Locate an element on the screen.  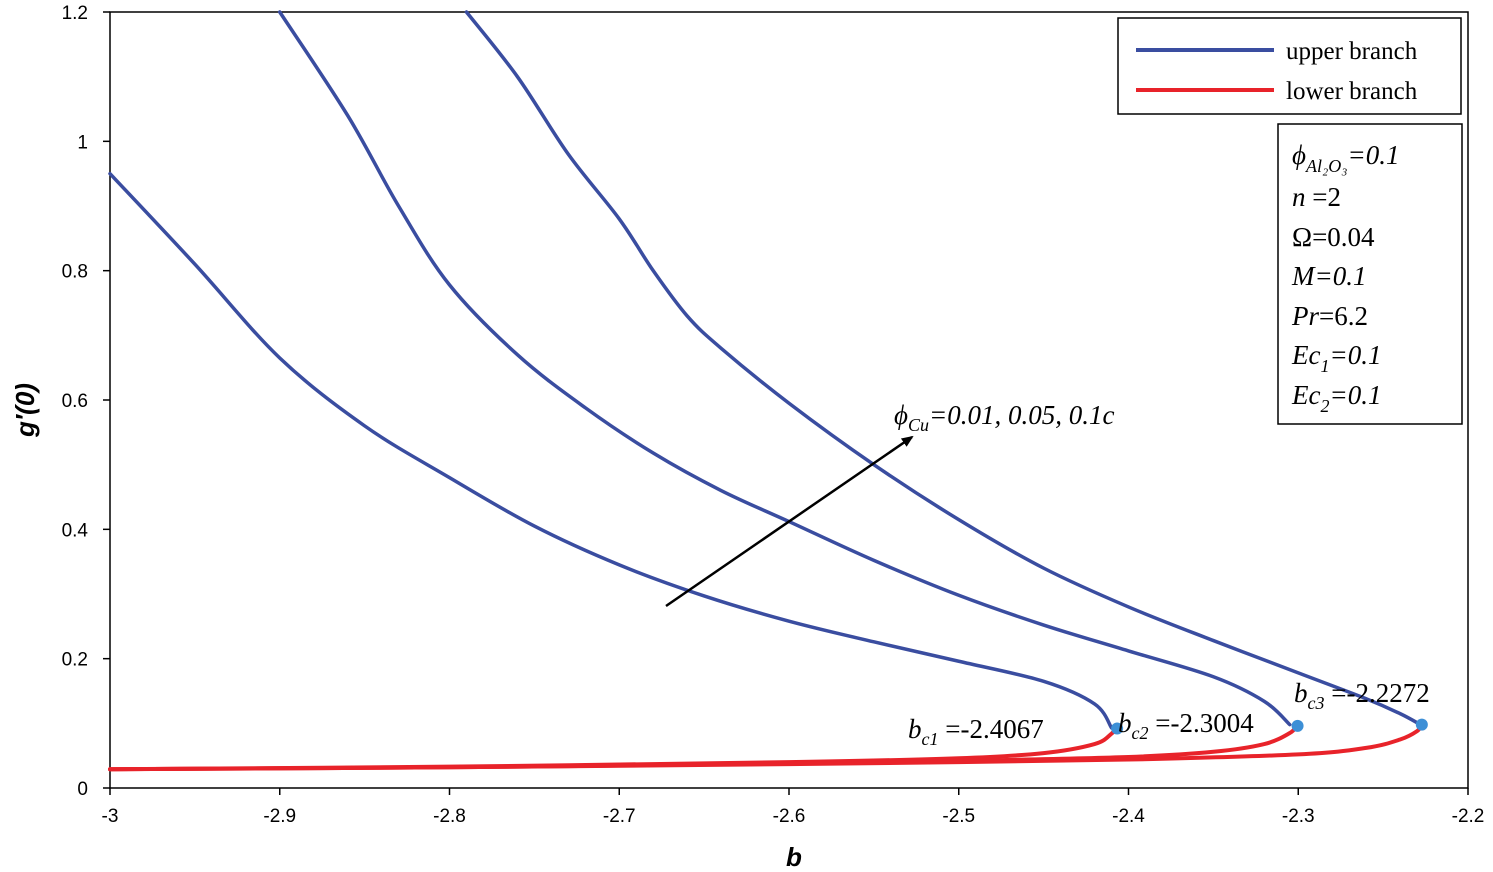
legend-label-upper: upper branch is located at coordinates (1352, 51).